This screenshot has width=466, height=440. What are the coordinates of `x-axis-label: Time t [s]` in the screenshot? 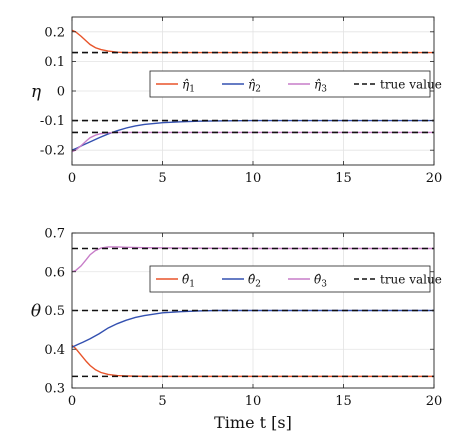 It's located at (253, 422).